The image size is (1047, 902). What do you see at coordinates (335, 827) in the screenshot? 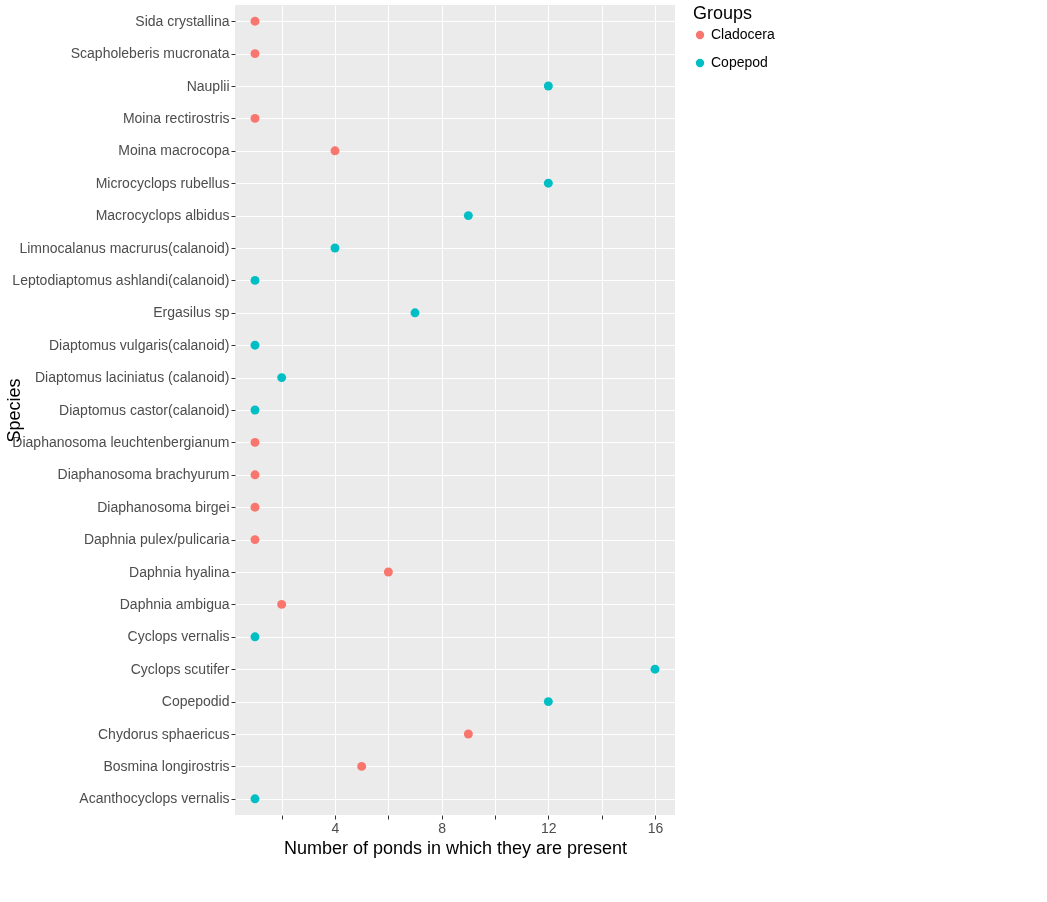
I see `x-tick-label: 4` at bounding box center [335, 827].